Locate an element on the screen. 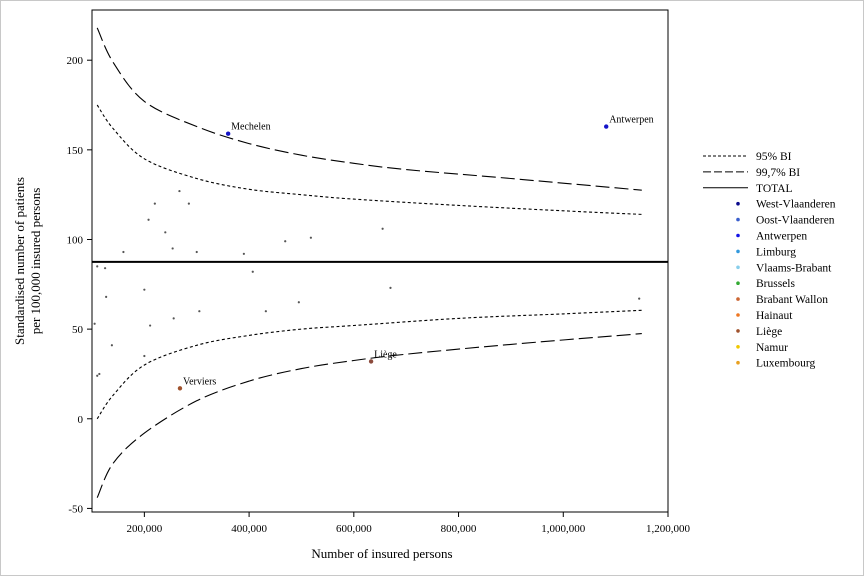 This screenshot has width=864, height=576. x-tick-label: 400,000 is located at coordinates (249, 529).